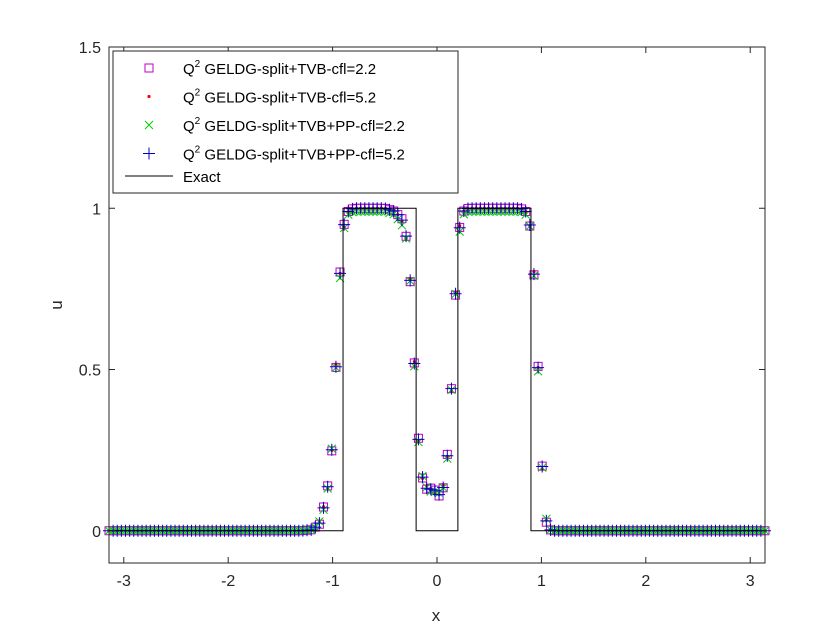  I want to click on legend-entry: Q2 GELDG-split+TVB-cfl=5.2, so click(279, 97).